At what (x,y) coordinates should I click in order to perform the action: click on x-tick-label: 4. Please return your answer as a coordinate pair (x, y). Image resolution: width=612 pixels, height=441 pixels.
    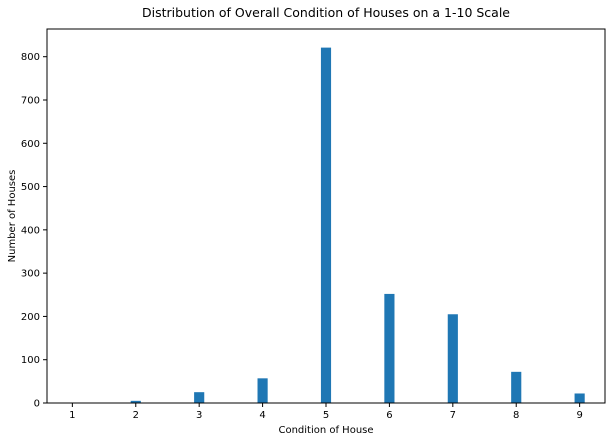
    Looking at the image, I should click on (262, 415).